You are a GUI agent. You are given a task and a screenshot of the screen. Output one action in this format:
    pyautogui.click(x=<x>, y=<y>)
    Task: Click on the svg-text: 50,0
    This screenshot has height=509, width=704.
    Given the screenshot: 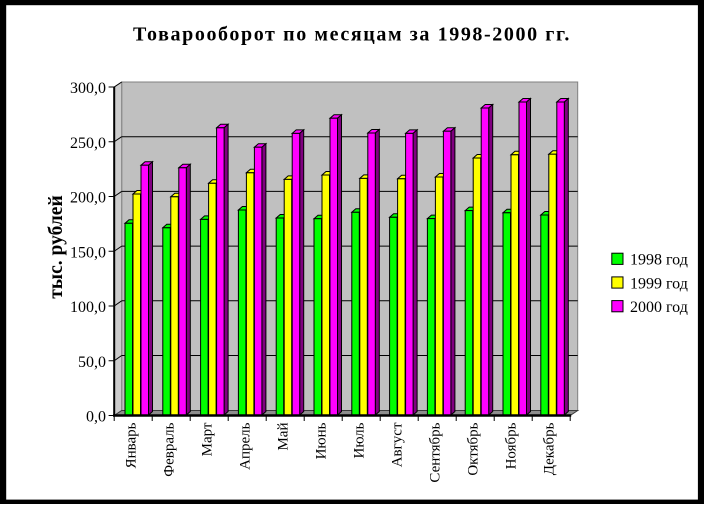 What is the action you would take?
    pyautogui.click(x=92, y=362)
    